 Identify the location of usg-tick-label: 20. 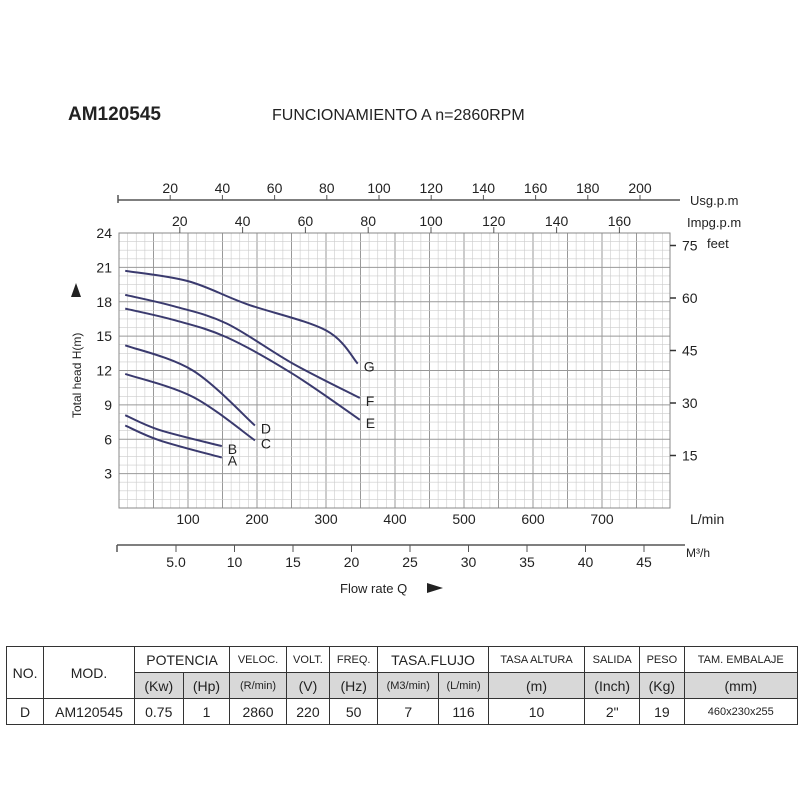
(170, 188).